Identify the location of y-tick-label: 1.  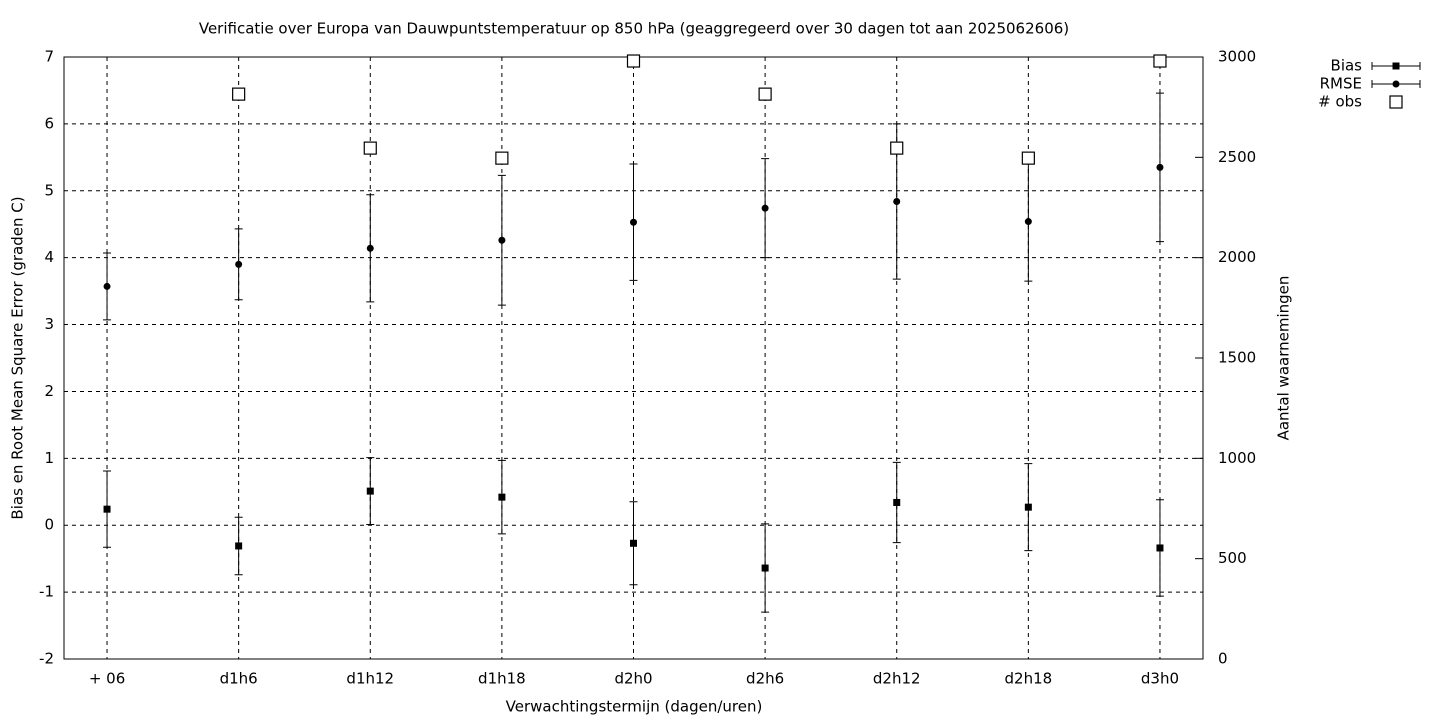
(49, 458).